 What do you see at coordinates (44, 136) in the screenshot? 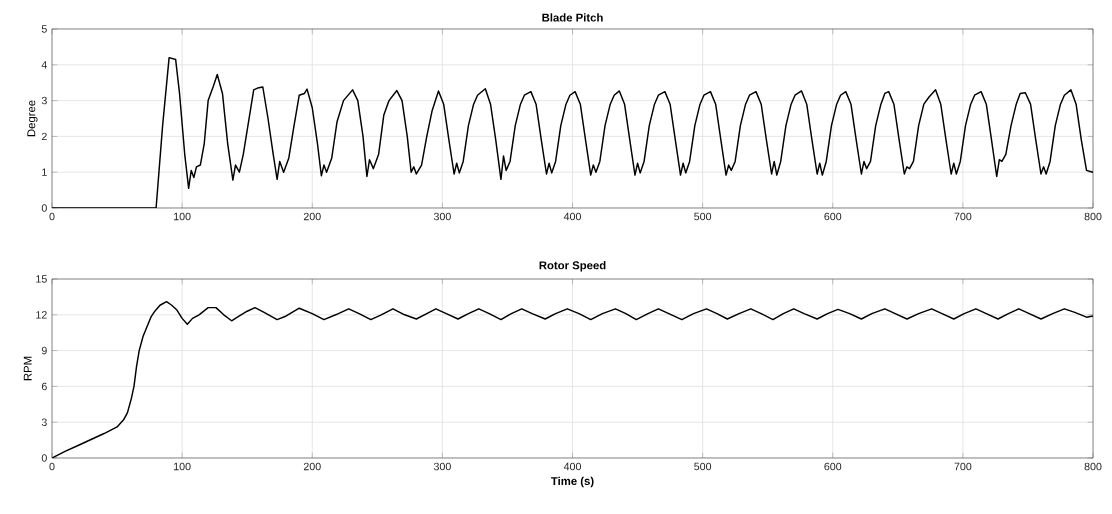
I see `y-tick-label: 2` at bounding box center [44, 136].